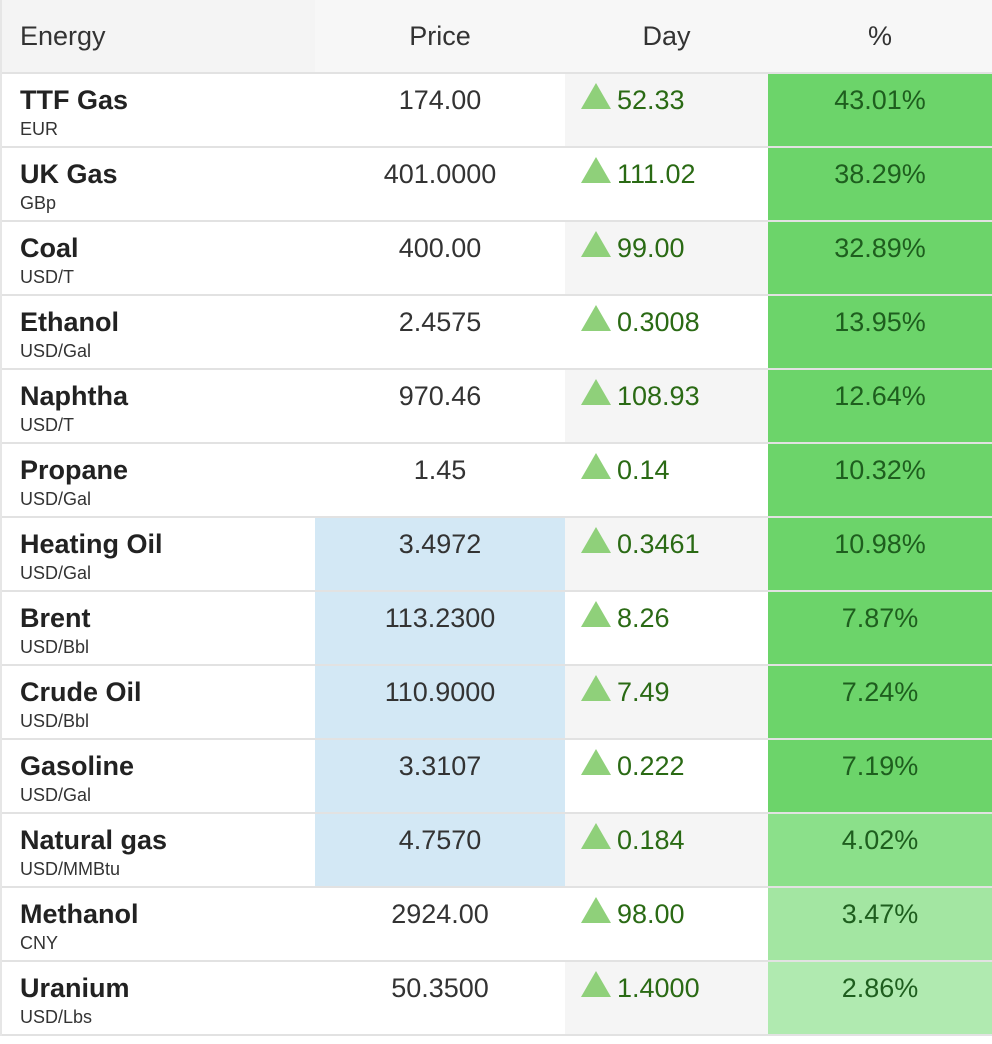  I want to click on table-row: Gasoline USD/Gal 3.3107 0.222 7.19%, so click(497, 777).